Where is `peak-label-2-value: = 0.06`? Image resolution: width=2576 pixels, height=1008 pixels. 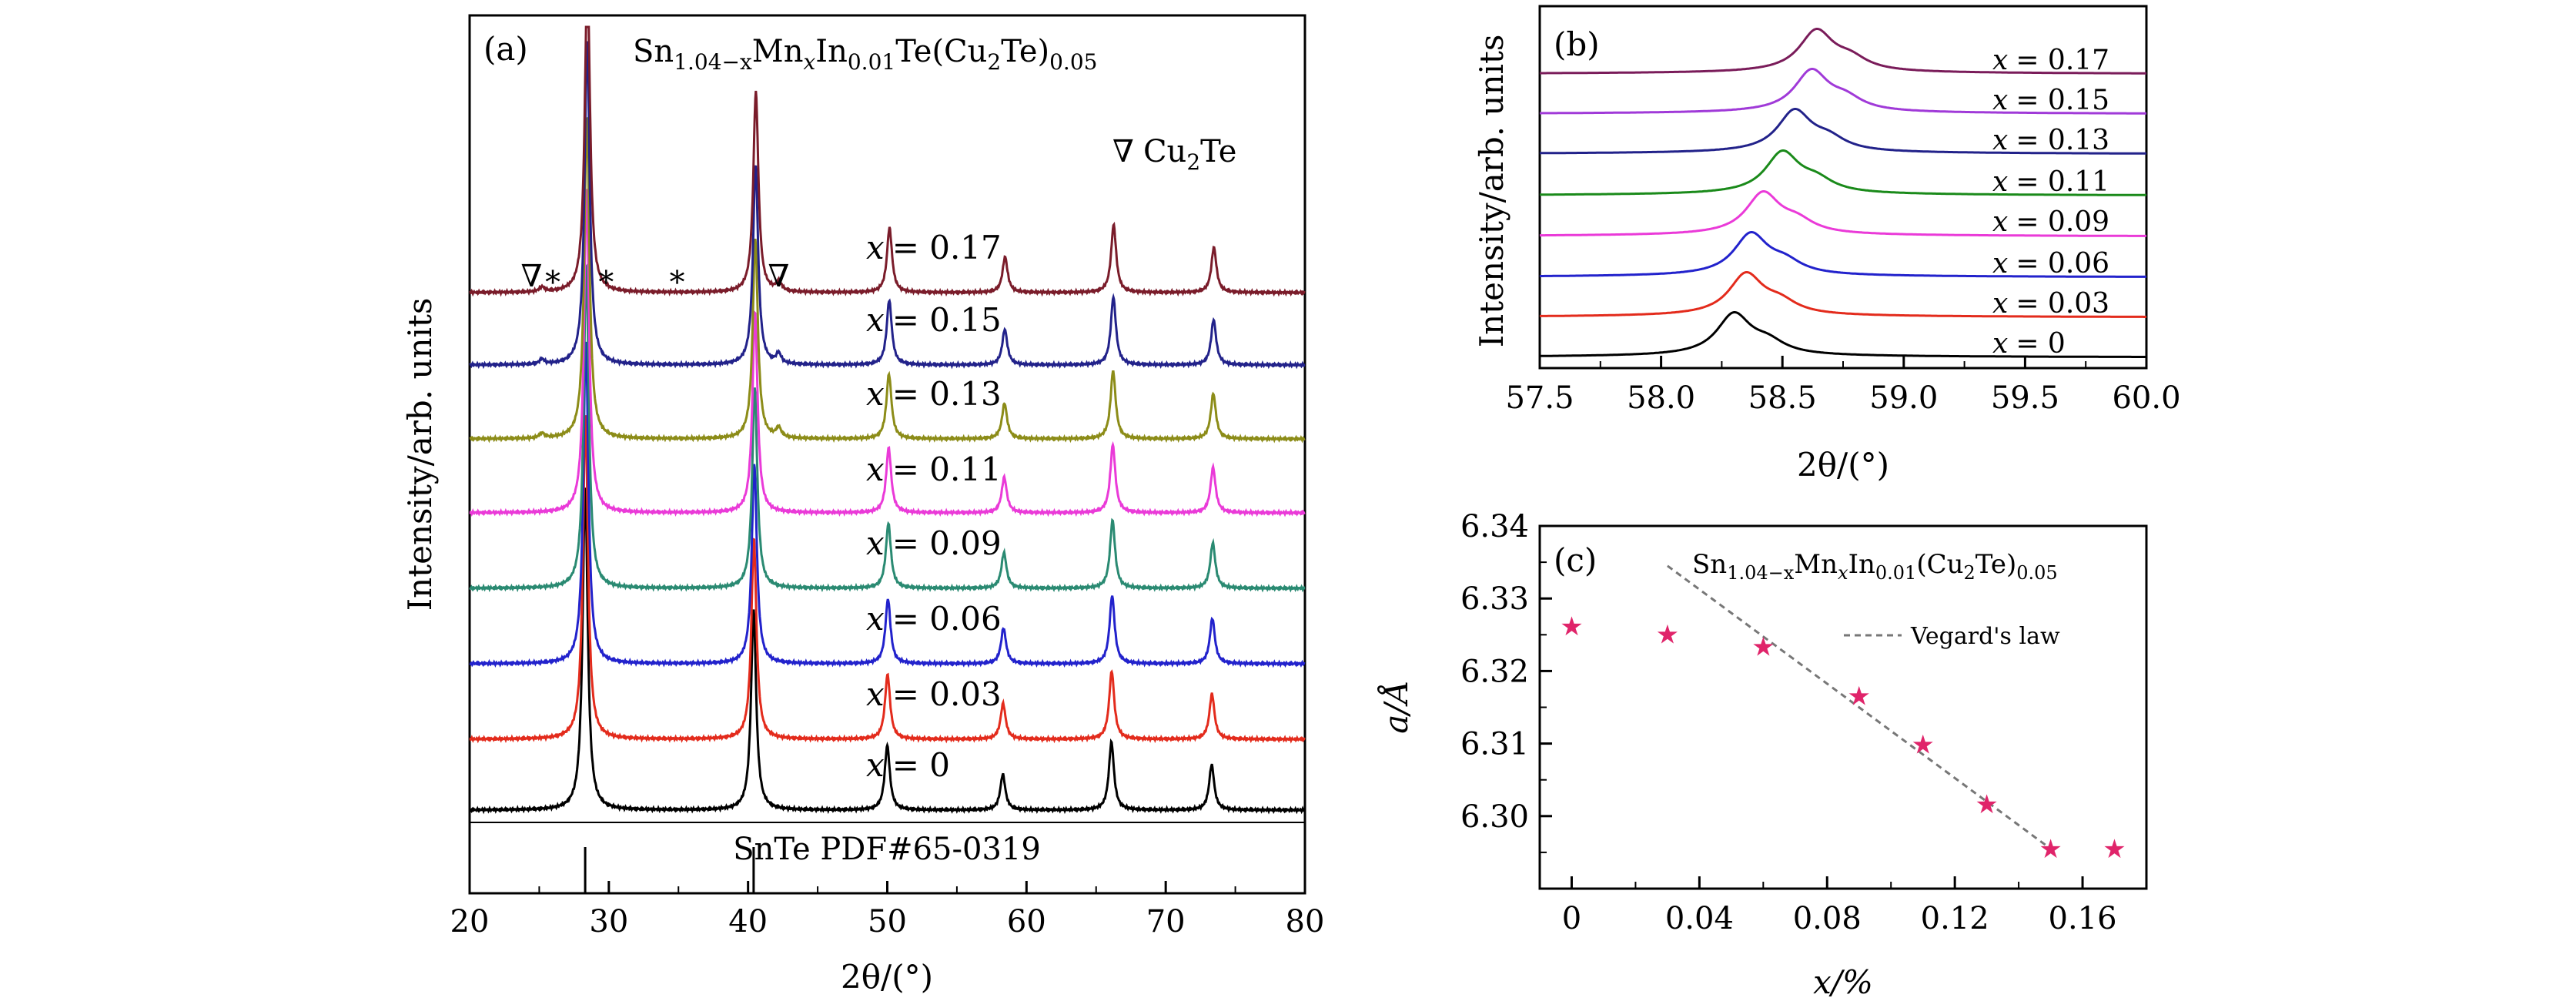
peak-label-2-value: = 0.06 is located at coordinates (2063, 264).